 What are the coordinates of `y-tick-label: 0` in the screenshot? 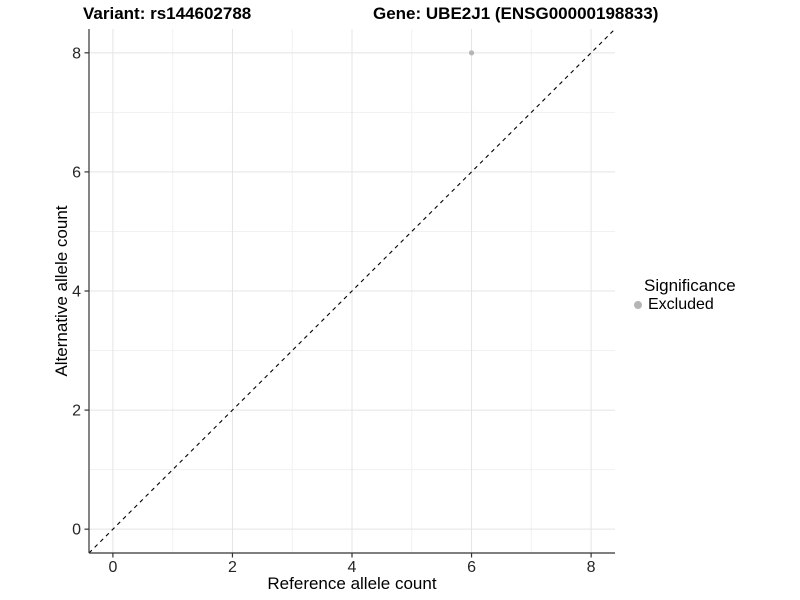 It's located at (76, 530).